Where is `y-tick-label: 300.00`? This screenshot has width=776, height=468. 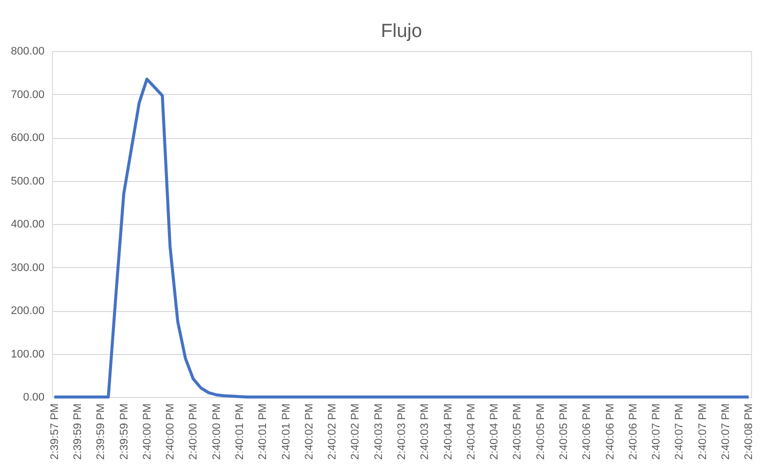
y-tick-label: 300.00 is located at coordinates (27, 268).